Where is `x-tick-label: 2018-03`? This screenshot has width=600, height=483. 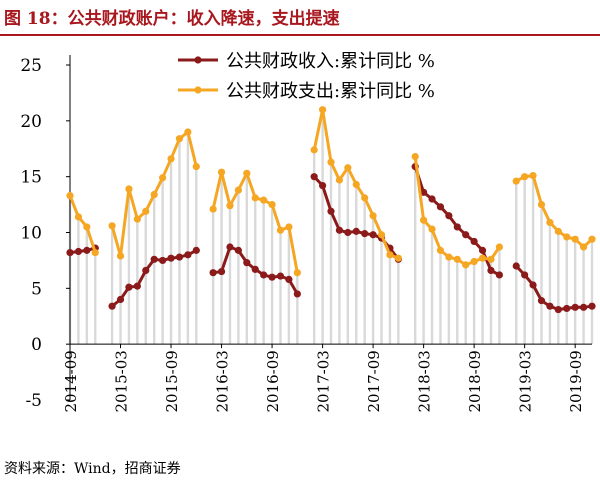
x-tick-label: 2018-03 is located at coordinates (425, 381).